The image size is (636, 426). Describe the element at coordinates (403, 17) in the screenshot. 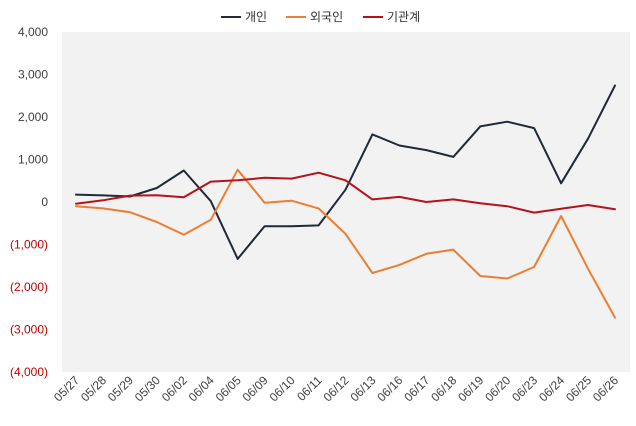

I see `legend-label-3: 기관계` at that location.